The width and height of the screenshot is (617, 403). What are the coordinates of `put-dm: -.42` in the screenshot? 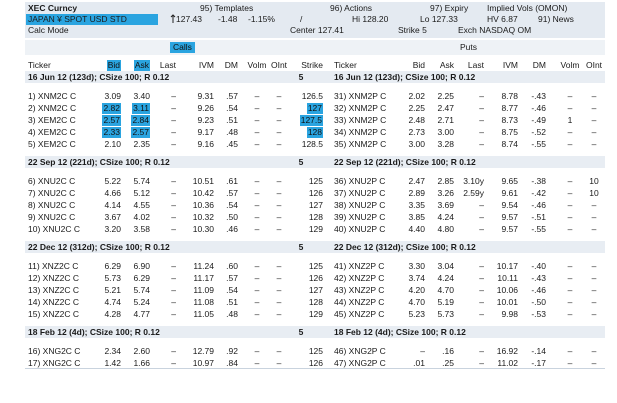 It's located at (538, 193).